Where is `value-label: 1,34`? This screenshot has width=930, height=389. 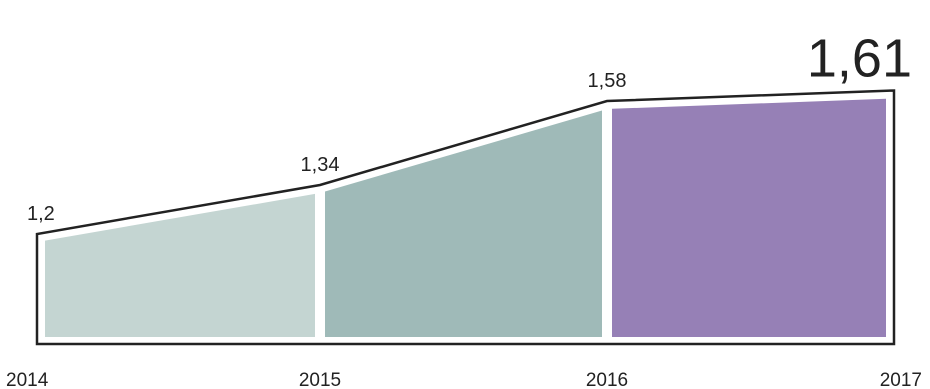
value-label: 1,34 is located at coordinates (320, 165).